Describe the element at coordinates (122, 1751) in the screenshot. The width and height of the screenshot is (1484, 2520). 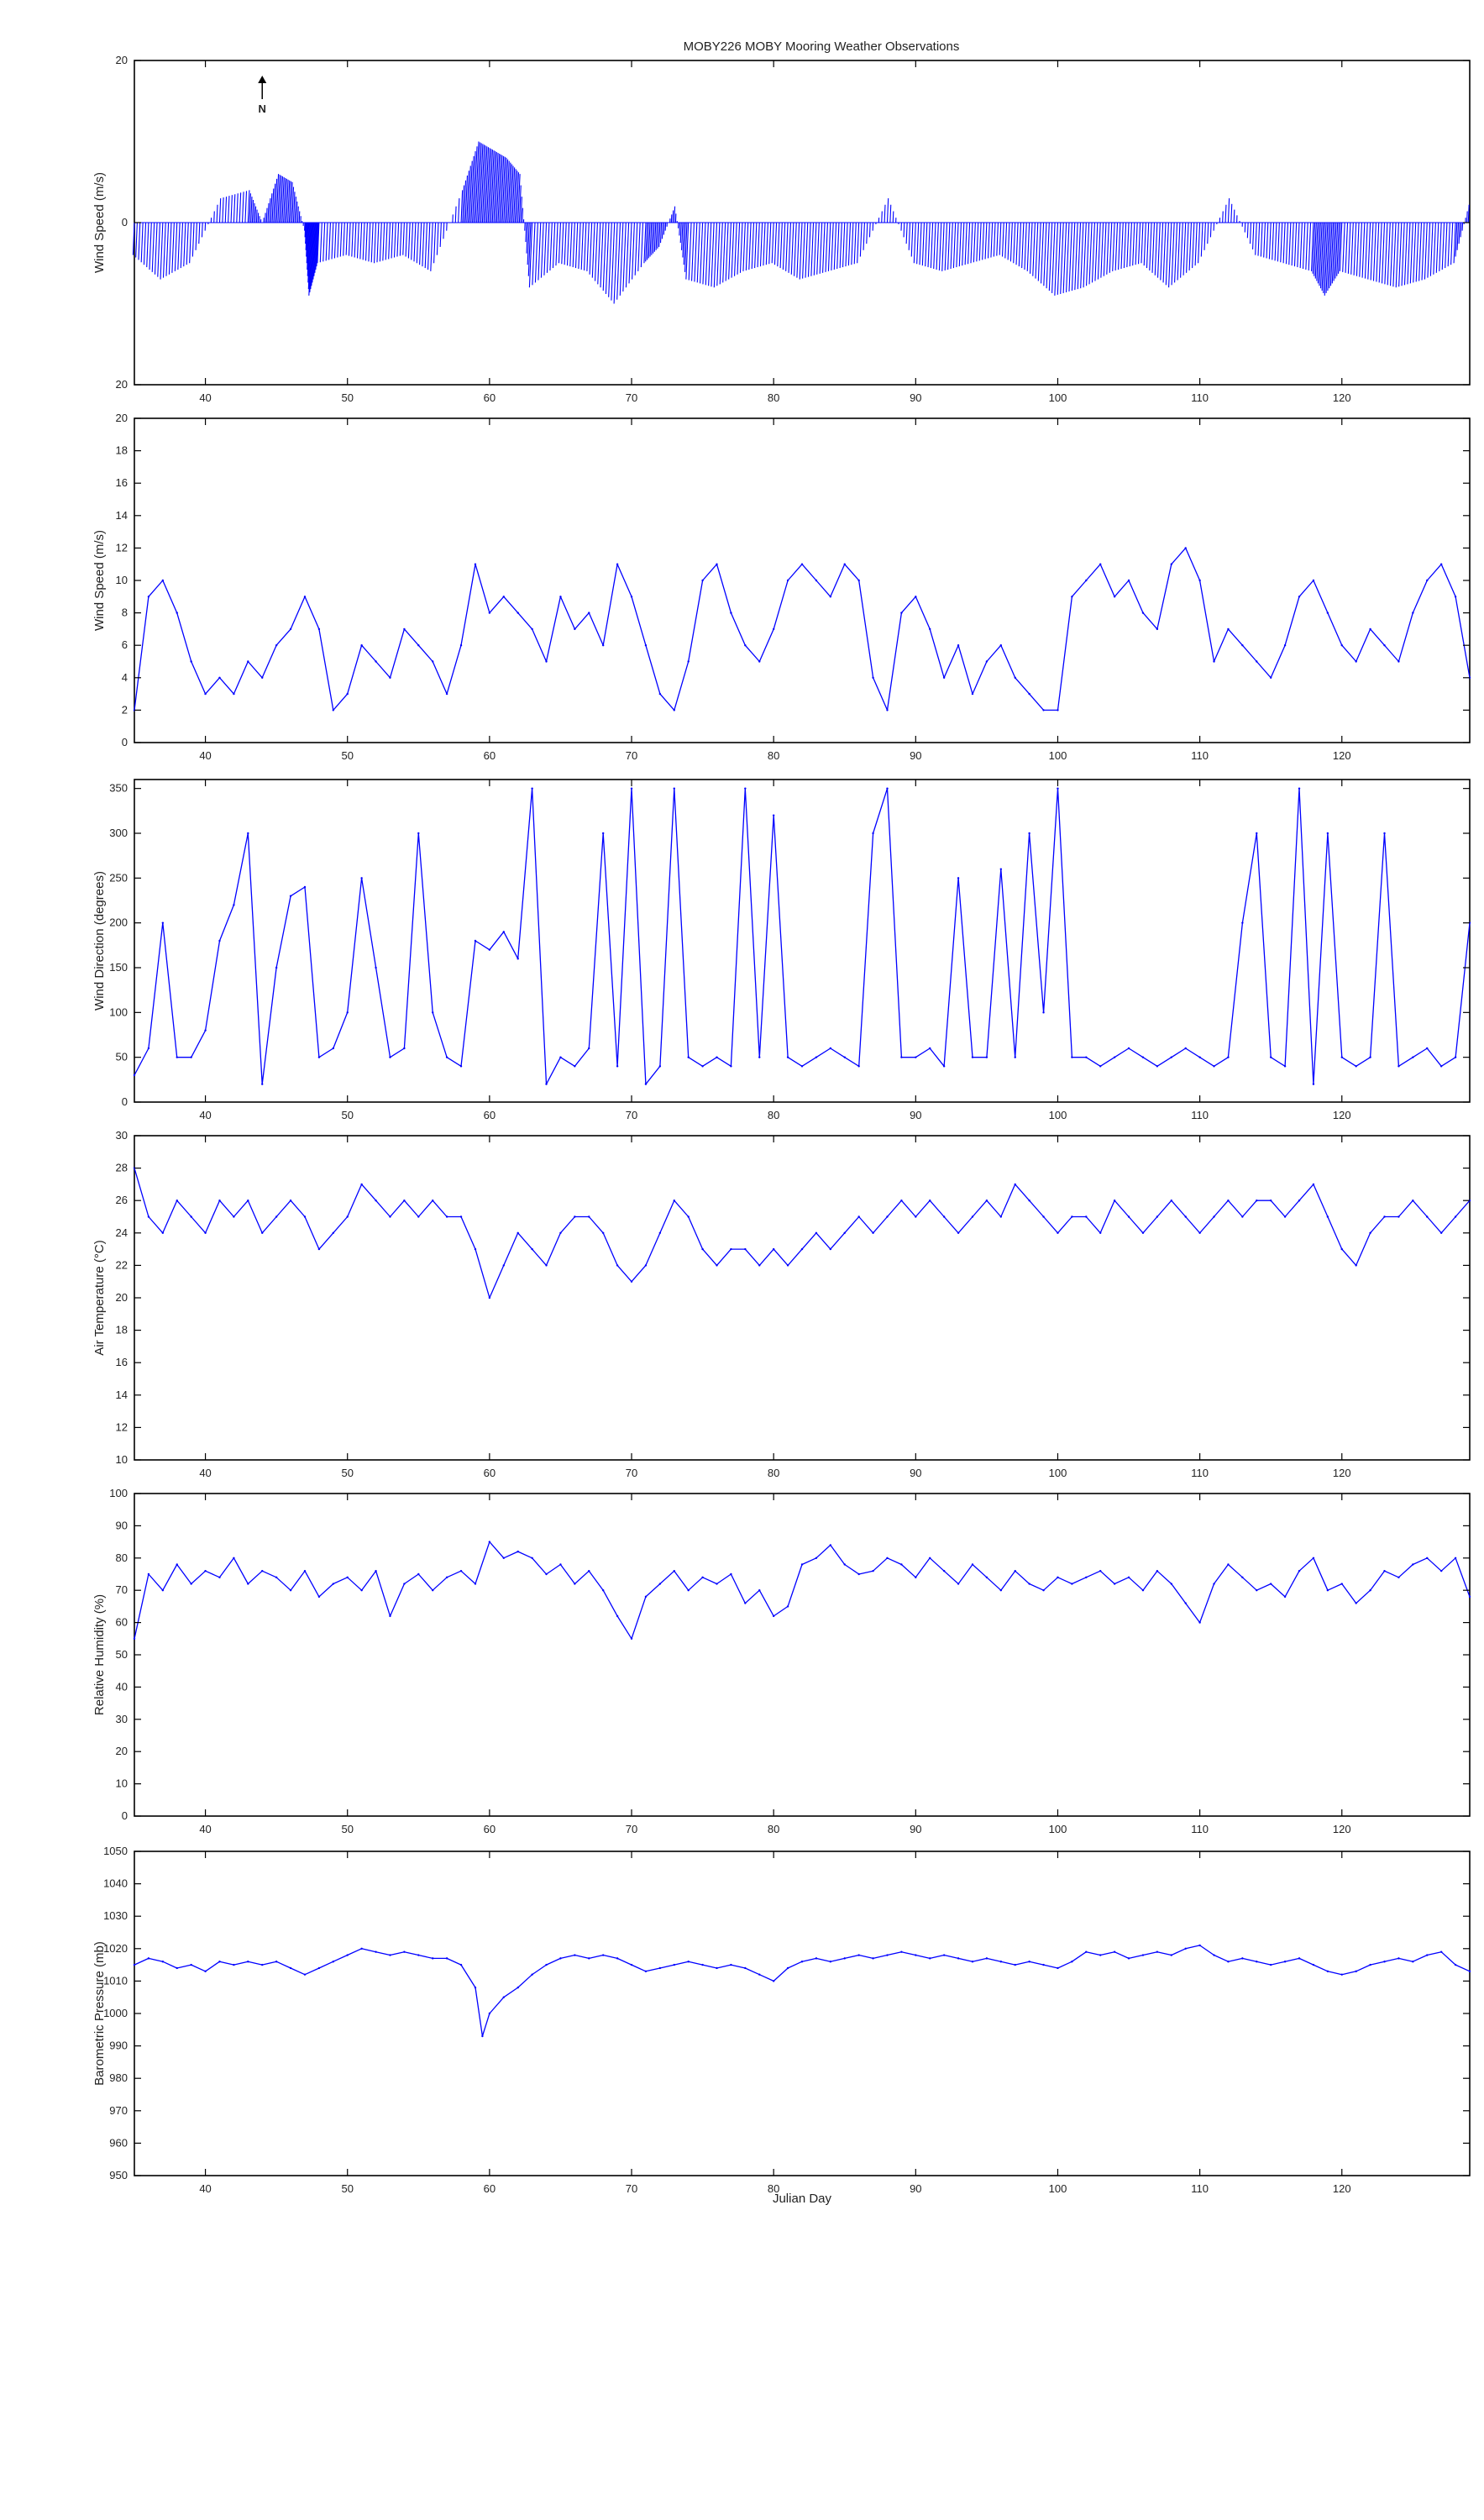
I see `y-tick-label: 20` at that location.